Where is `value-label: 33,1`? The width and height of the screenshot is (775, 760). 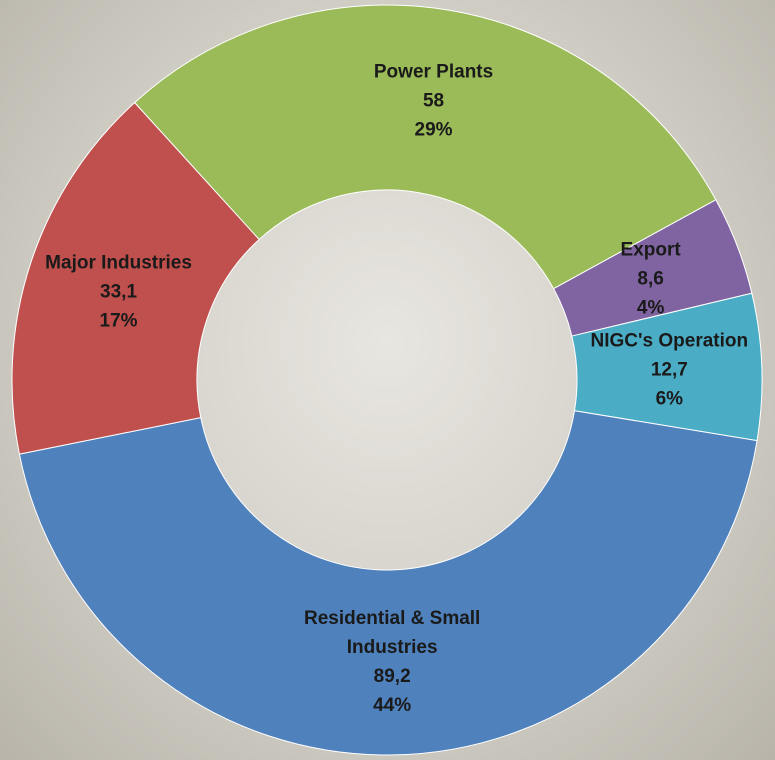
value-label: 33,1 is located at coordinates (119, 292).